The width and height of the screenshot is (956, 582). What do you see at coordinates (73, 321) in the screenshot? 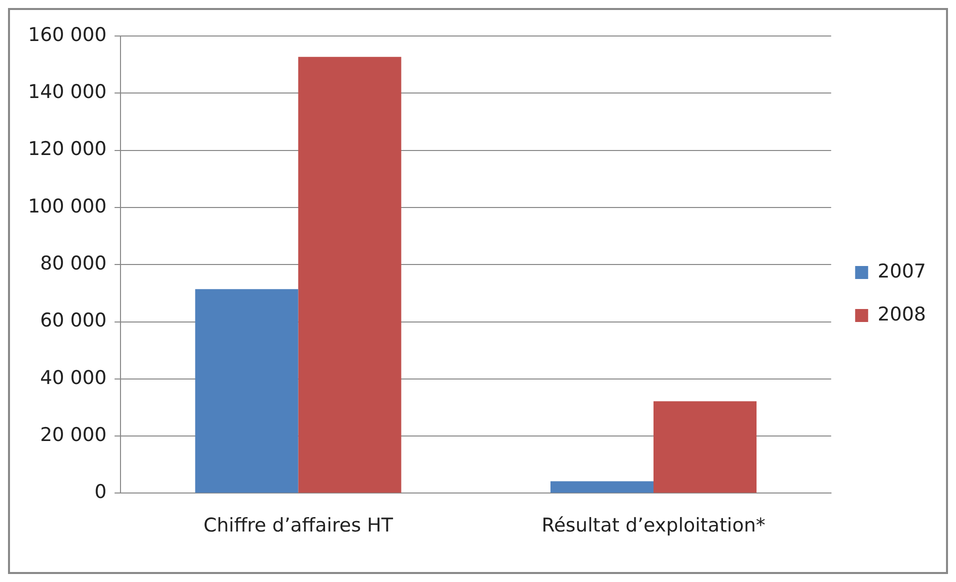
I see `y-tick-label: 60 000` at bounding box center [73, 321].